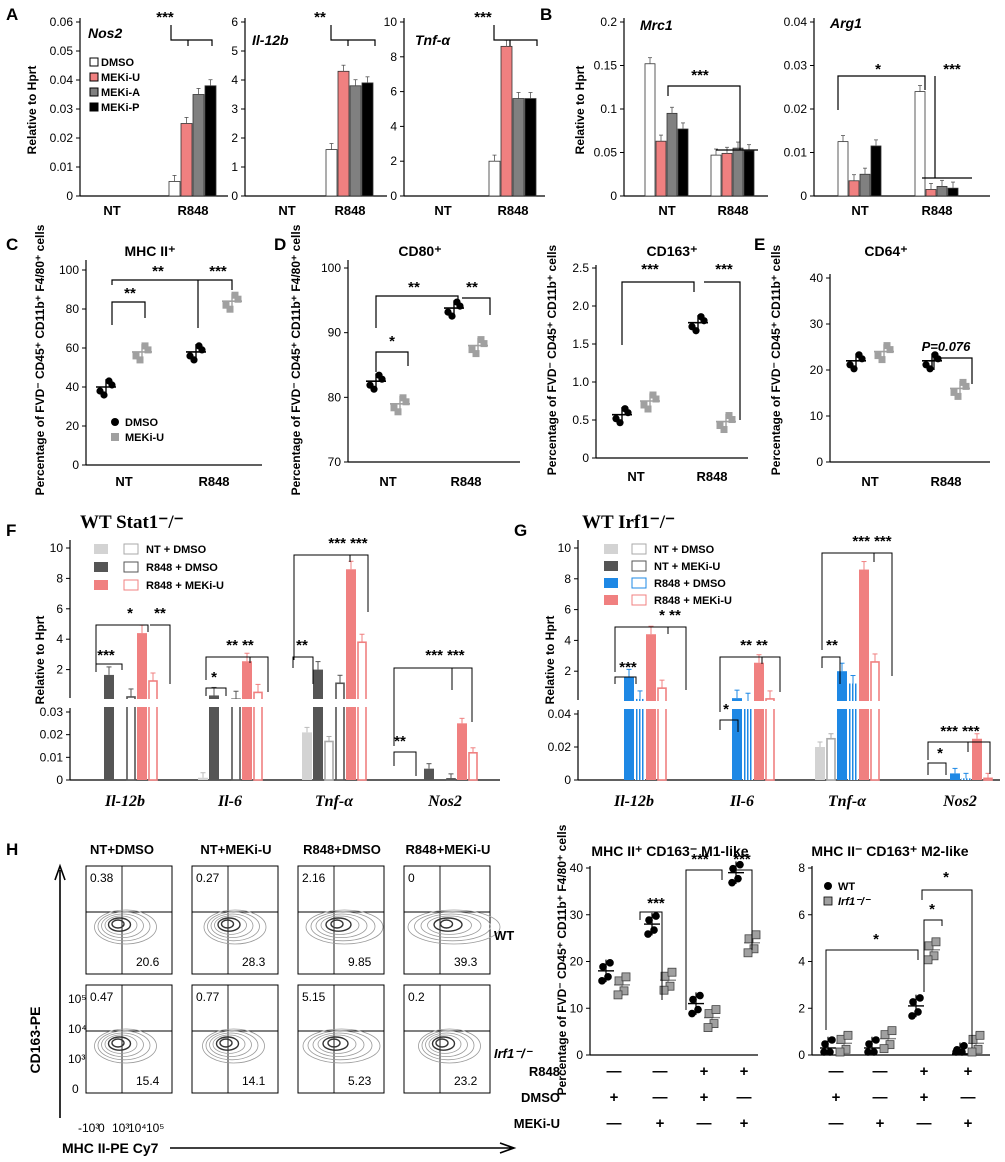 Image resolution: width=1005 pixels, height=1162 pixels. What do you see at coordinates (343, 1148) in the screenshot?
I see `x-axis-arrow` at bounding box center [343, 1148].